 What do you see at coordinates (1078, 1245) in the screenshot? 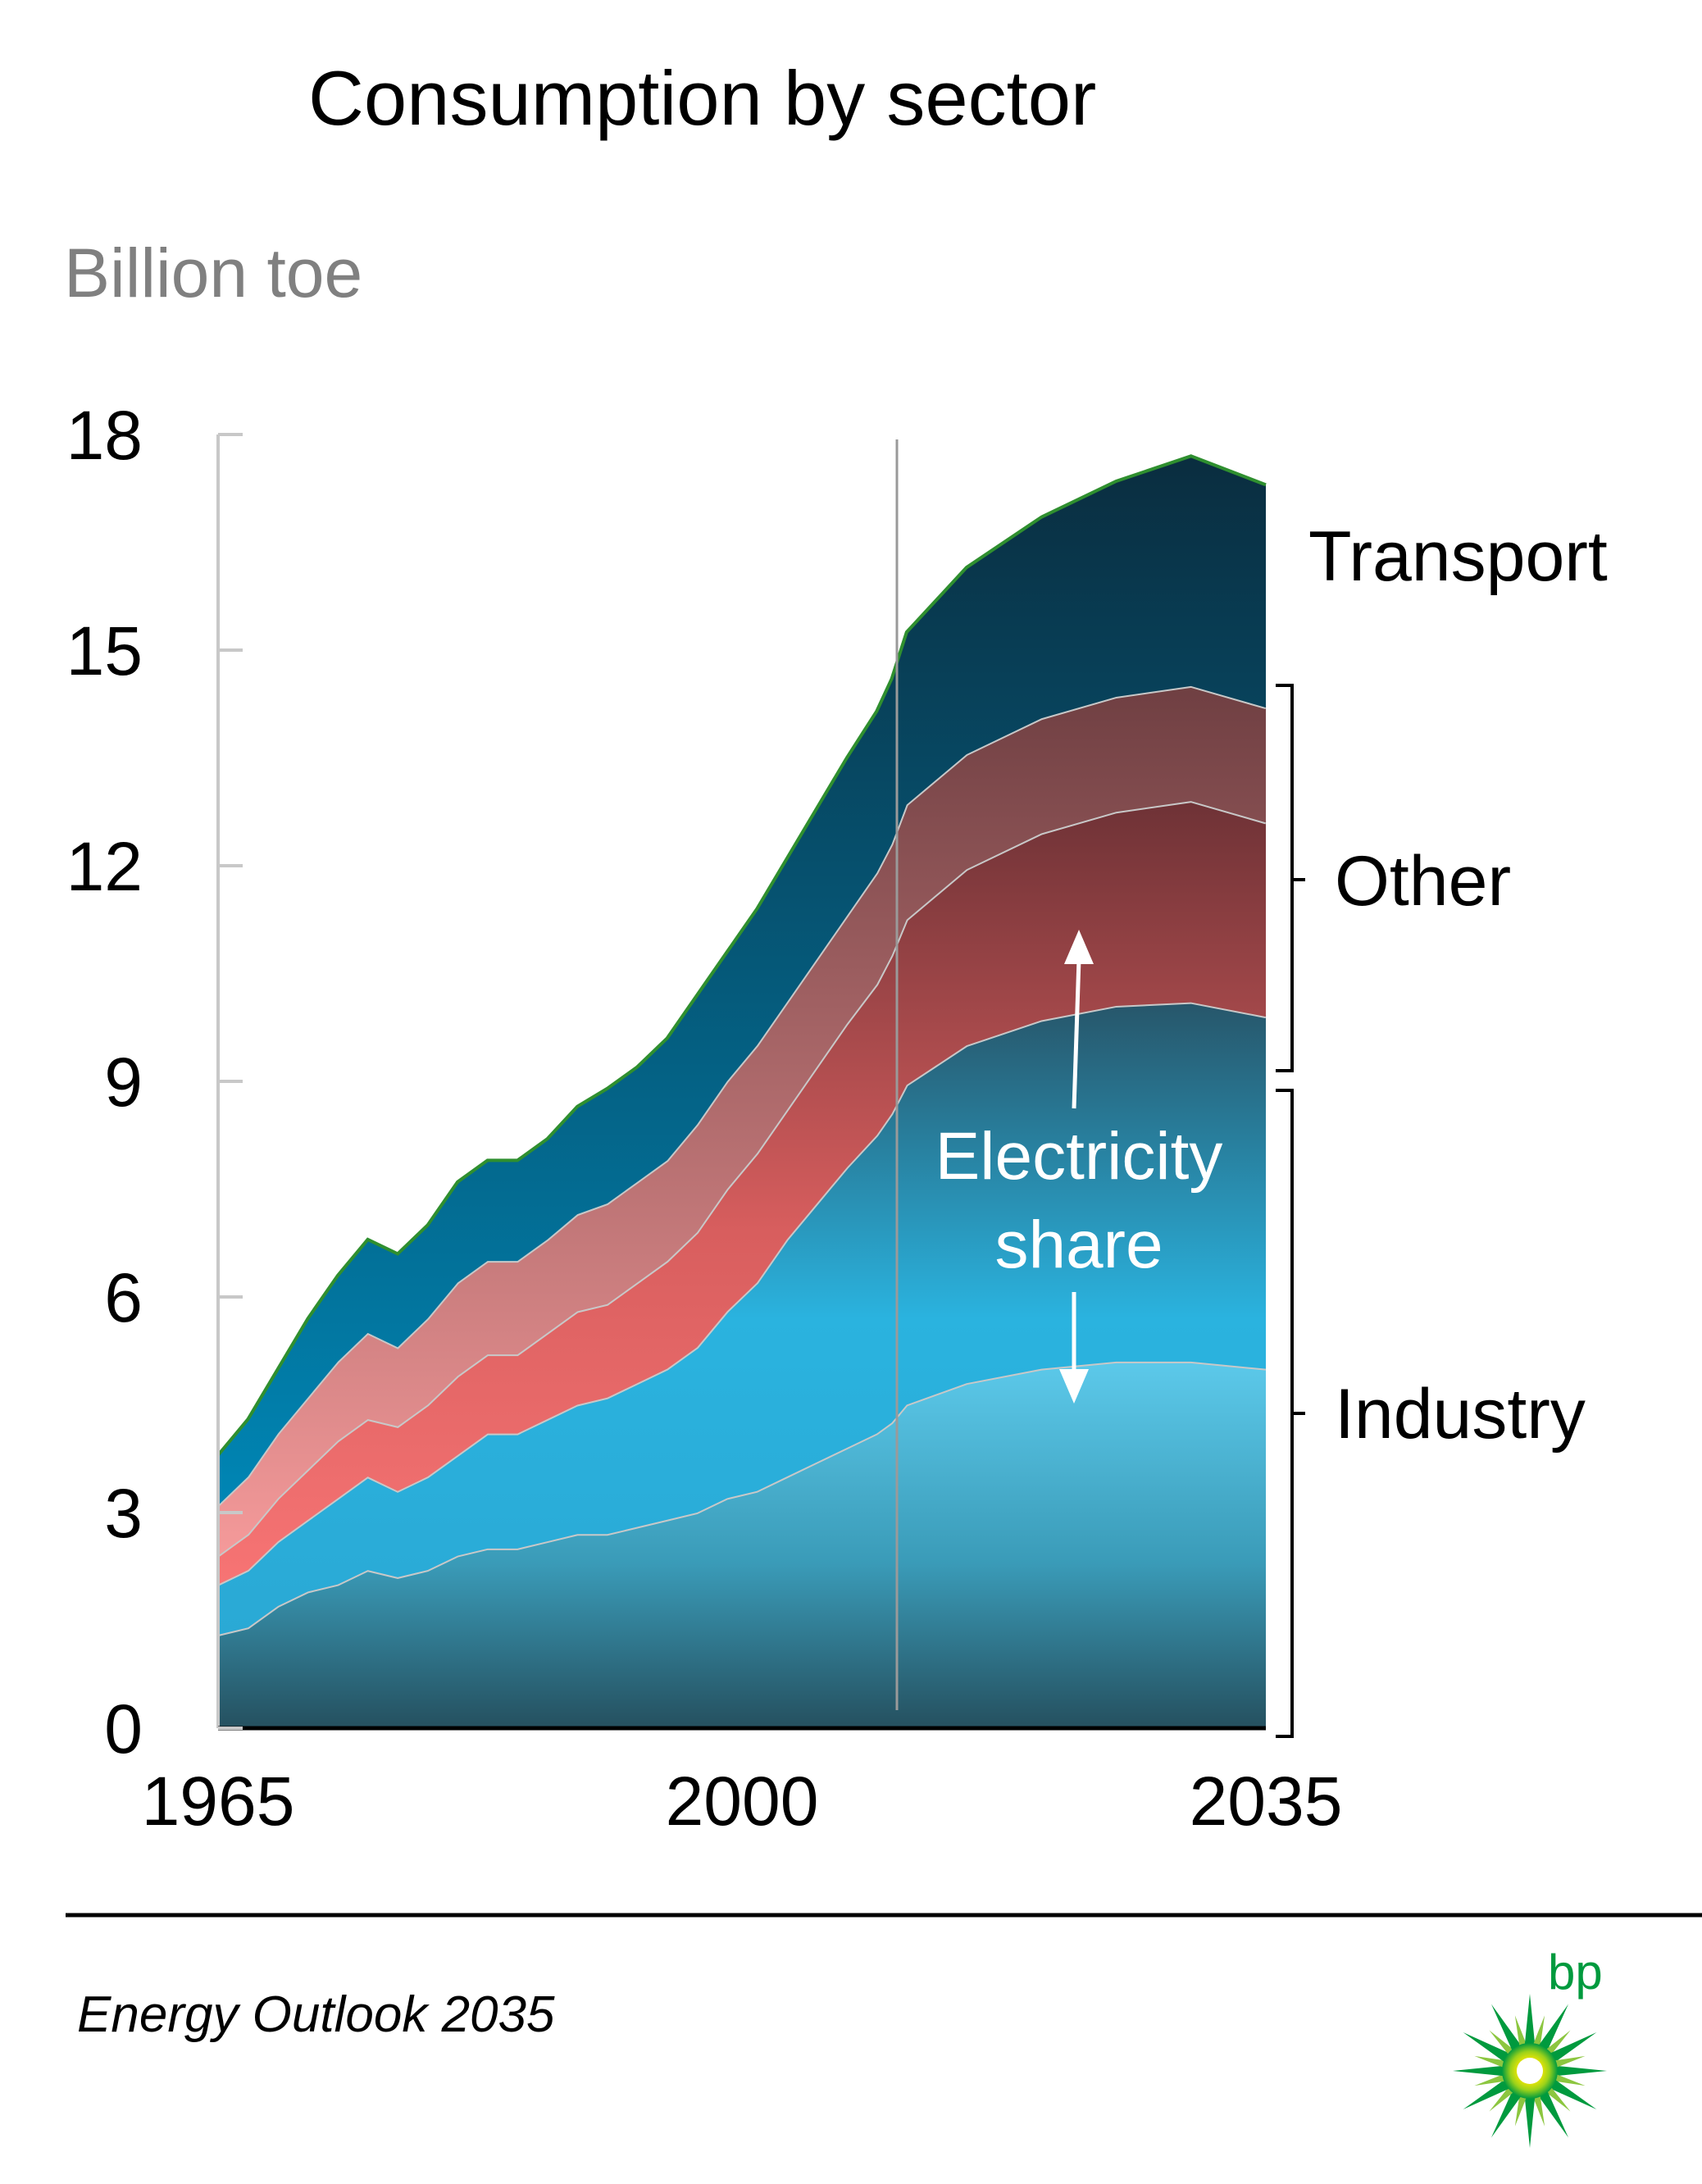
I see `electricity-share-label-line2: share` at bounding box center [1078, 1245].